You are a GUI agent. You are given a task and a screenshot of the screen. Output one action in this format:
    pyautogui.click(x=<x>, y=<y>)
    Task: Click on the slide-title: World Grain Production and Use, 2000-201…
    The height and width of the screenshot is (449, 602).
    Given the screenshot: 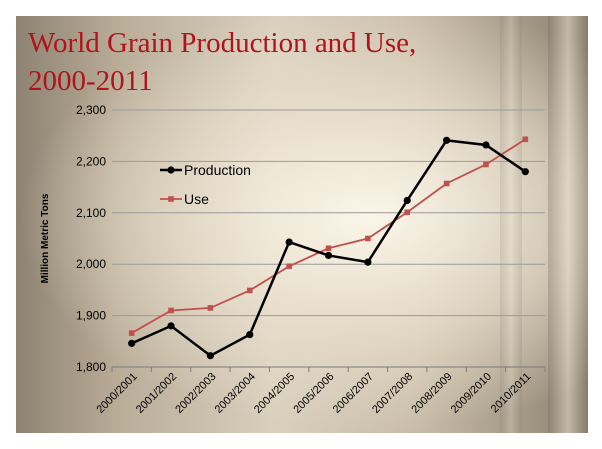 What is the action you would take?
    pyautogui.click(x=288, y=62)
    